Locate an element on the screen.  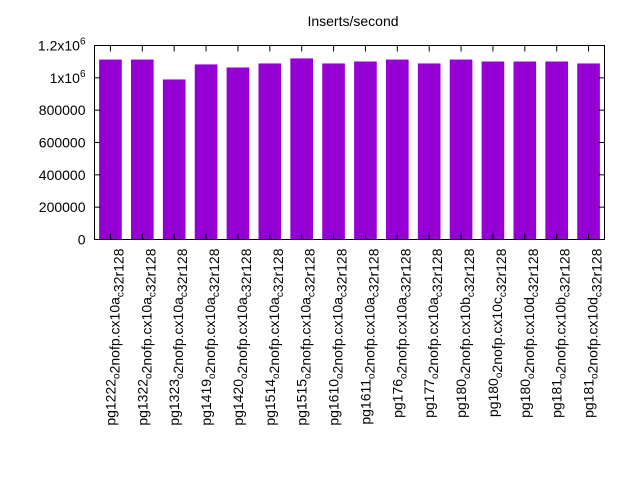
y-tick-label: 800000 is located at coordinates (62, 110).